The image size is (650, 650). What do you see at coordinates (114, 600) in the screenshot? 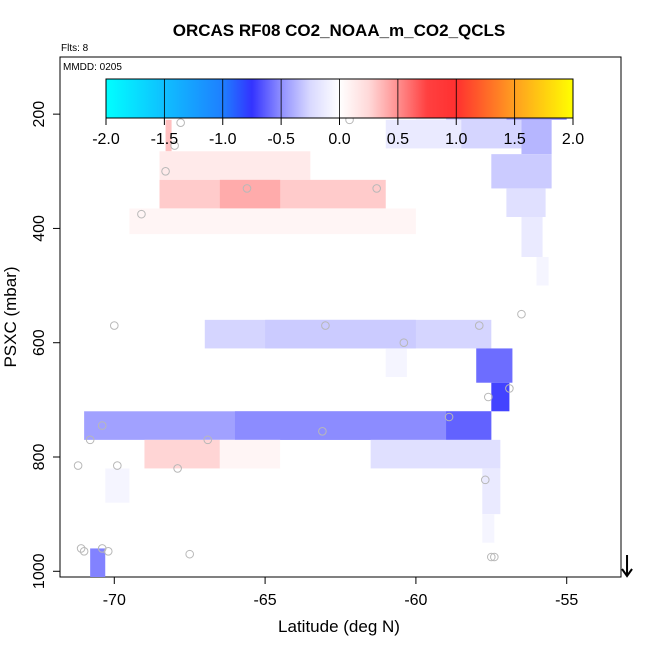
I see `x-tick-label: -70` at bounding box center [114, 600].